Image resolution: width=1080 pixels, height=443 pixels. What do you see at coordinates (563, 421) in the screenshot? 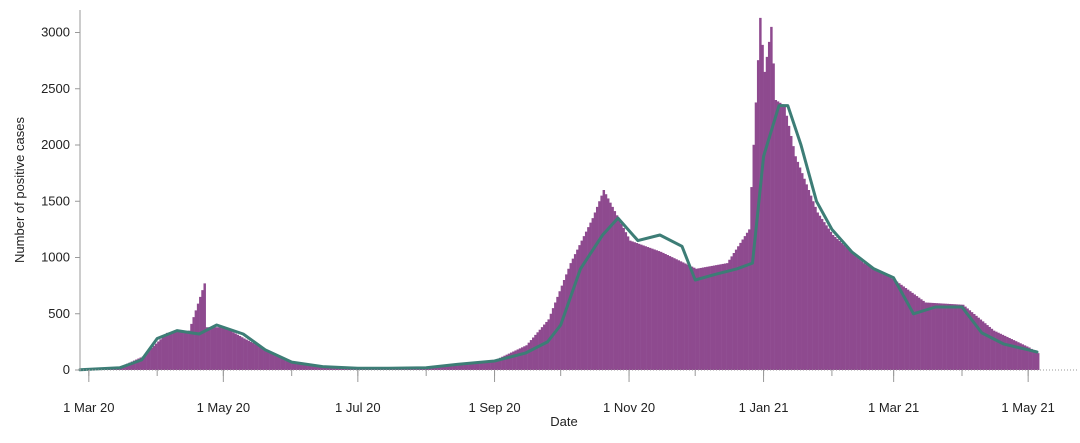
I see `x-axis-title: Date` at bounding box center [563, 421].